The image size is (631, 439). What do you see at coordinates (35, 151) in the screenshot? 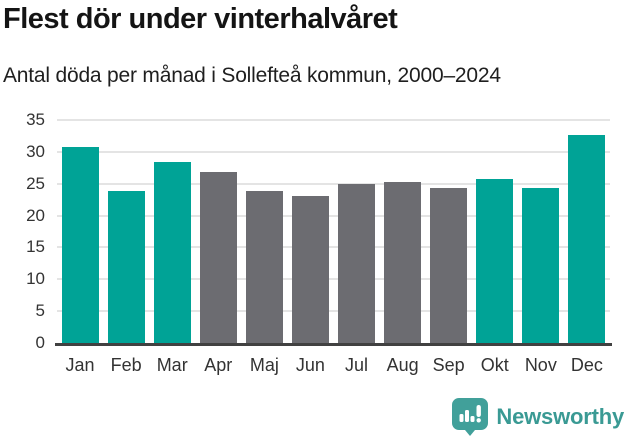
I see `y-tick-label-30: 30` at bounding box center [35, 151].